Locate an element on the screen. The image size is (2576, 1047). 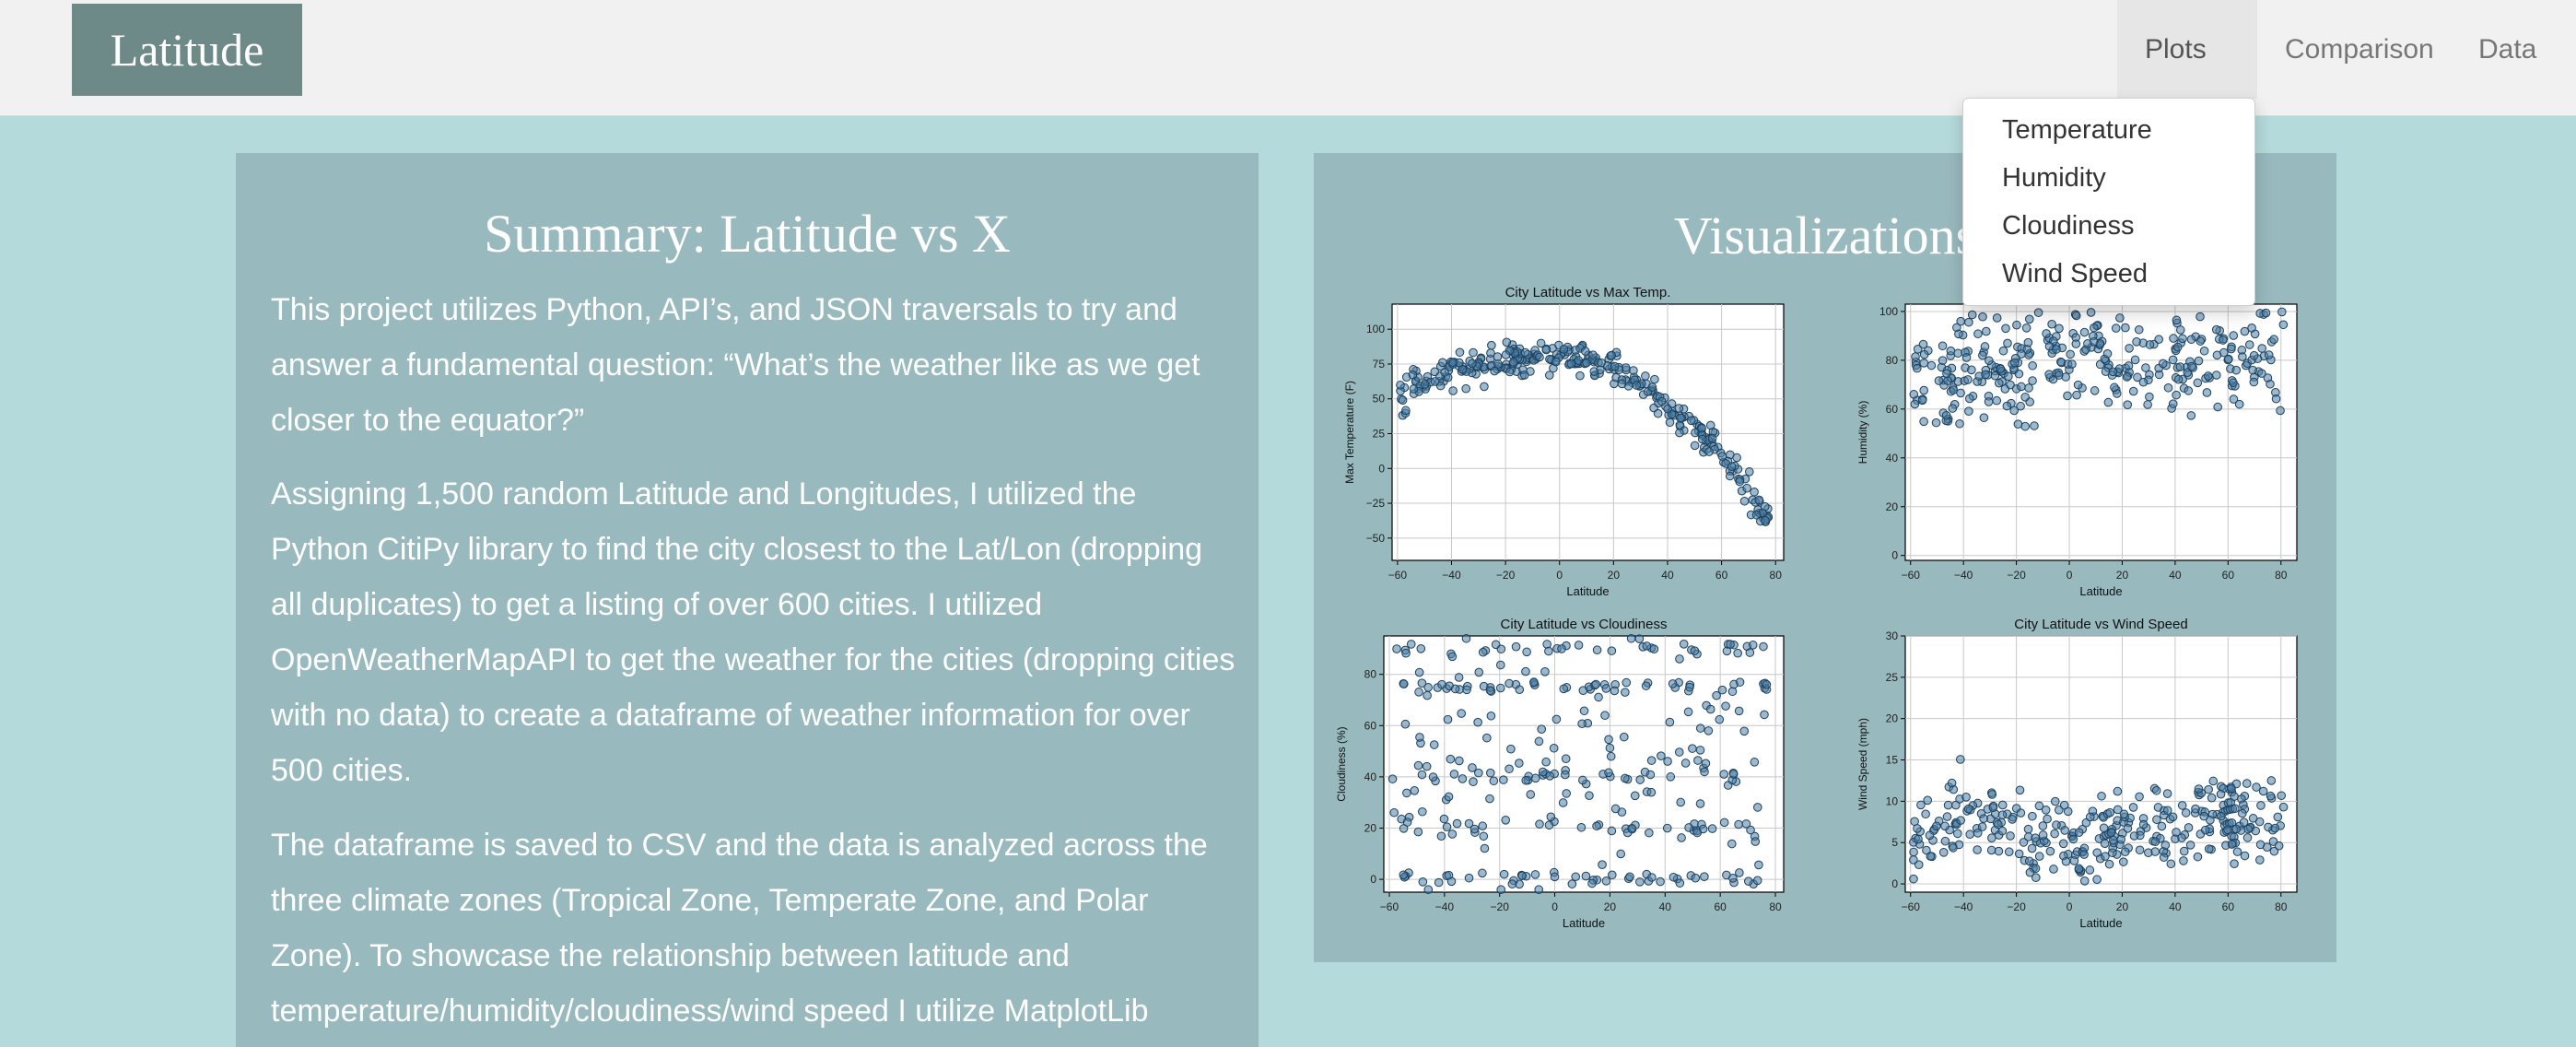
summary-title: Summary: Latitude vs X is located at coordinates (747, 234).